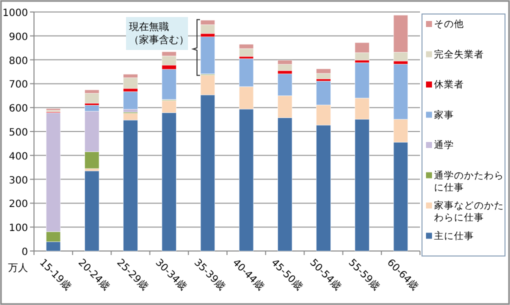  What do you see at coordinates (449, 24) in the screenshot?
I see `legend-label: その他` at bounding box center [449, 24].